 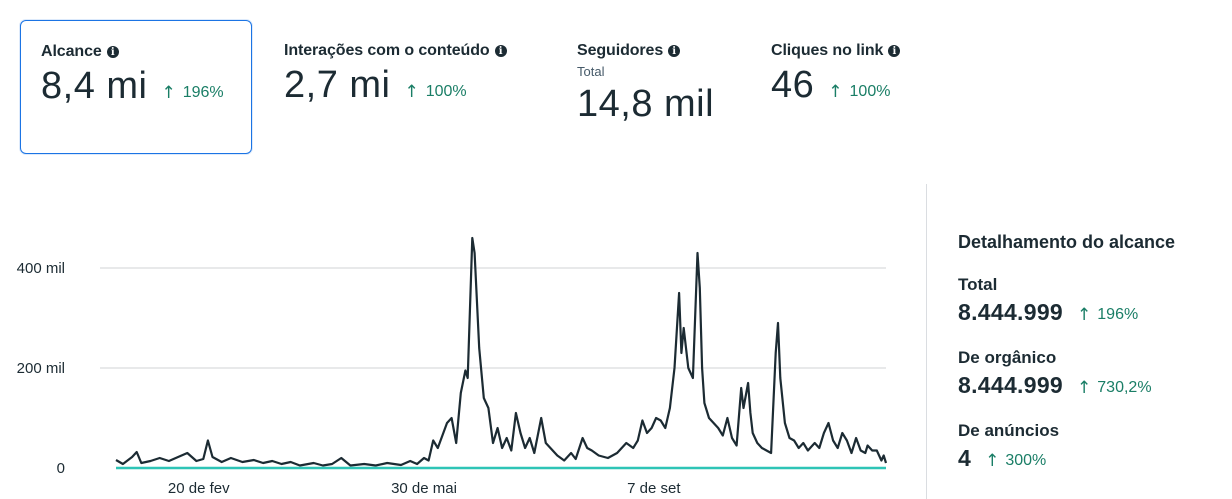 I want to click on y-tick-label: 200 mil, so click(x=41, y=368).